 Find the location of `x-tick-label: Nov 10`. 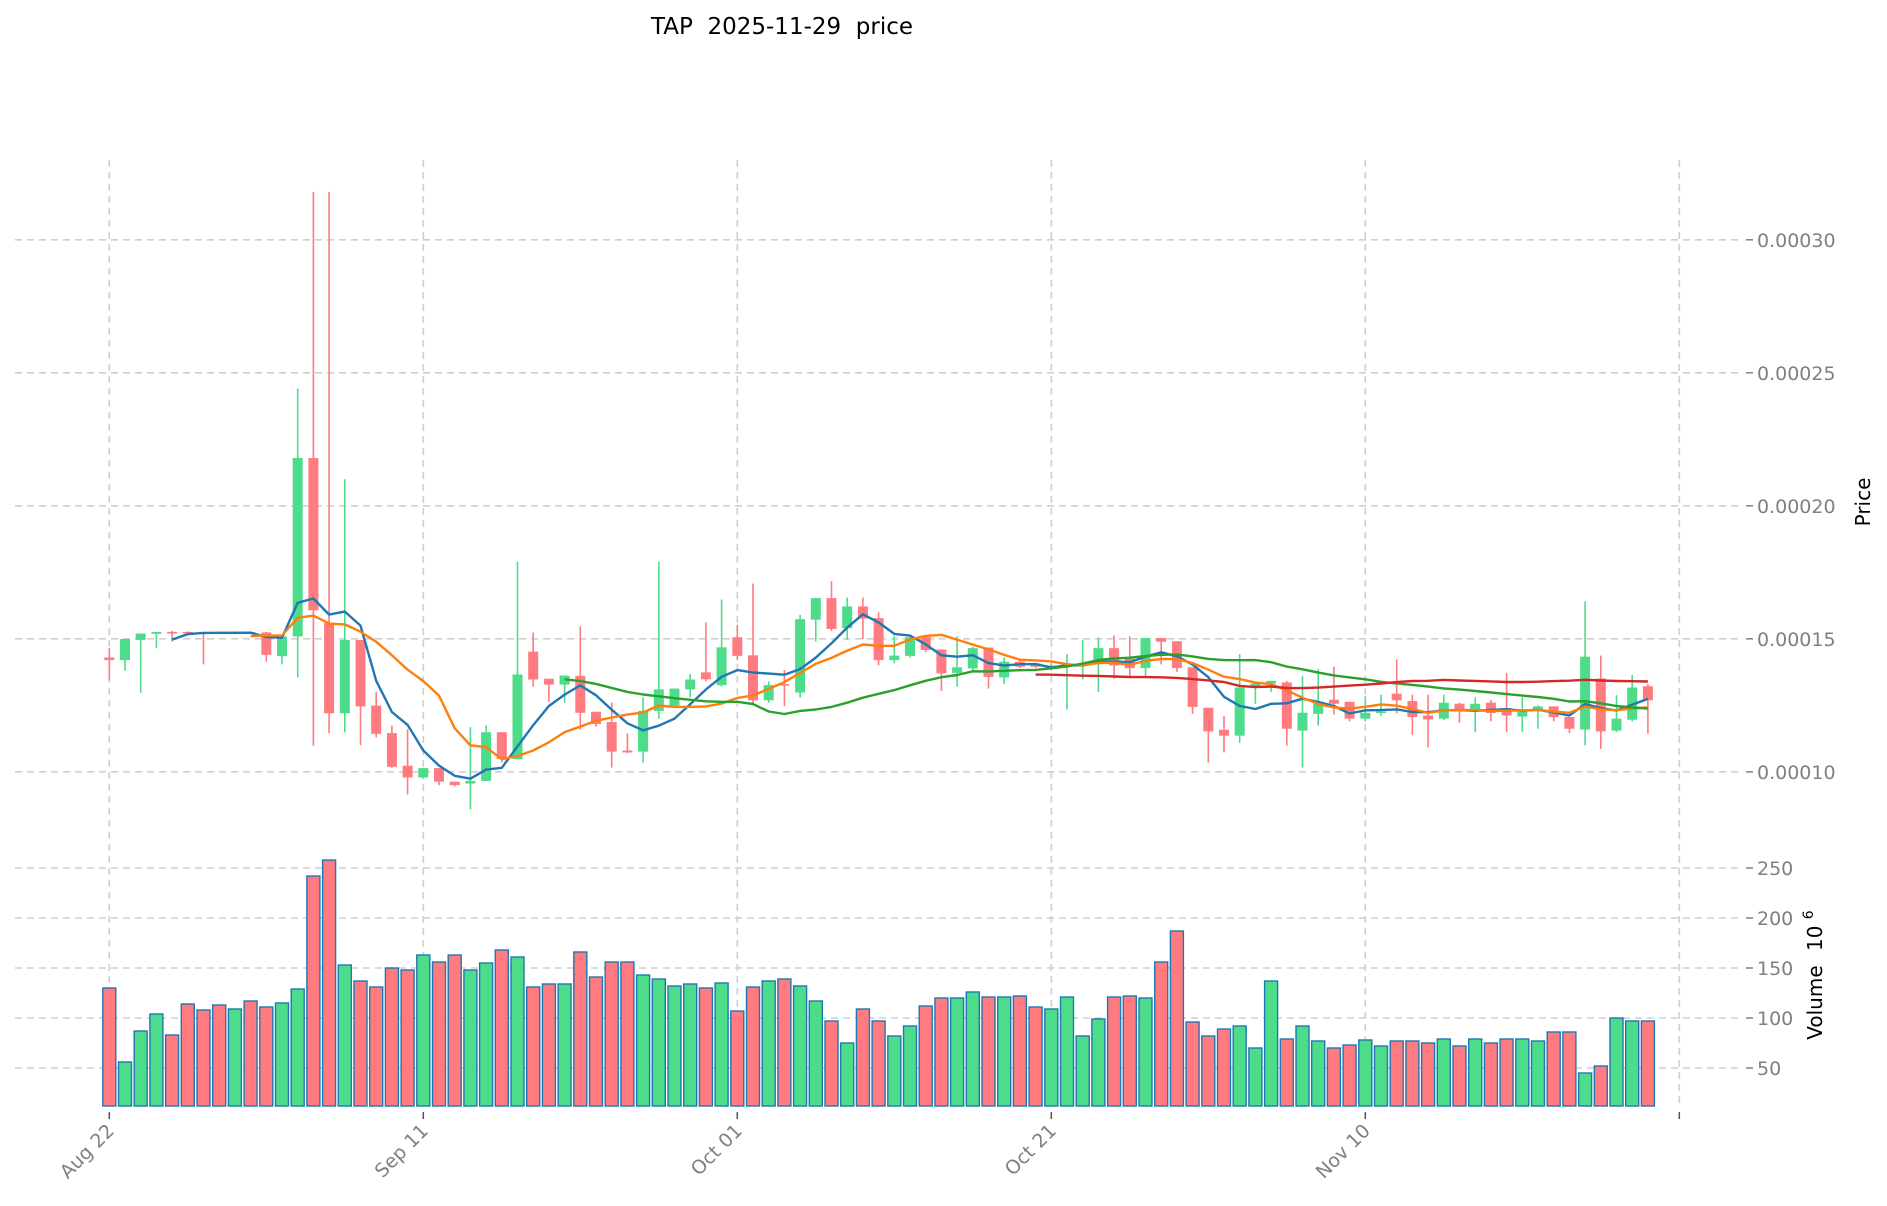

x-tick-label: Nov 10 is located at coordinates (1343, 1151).